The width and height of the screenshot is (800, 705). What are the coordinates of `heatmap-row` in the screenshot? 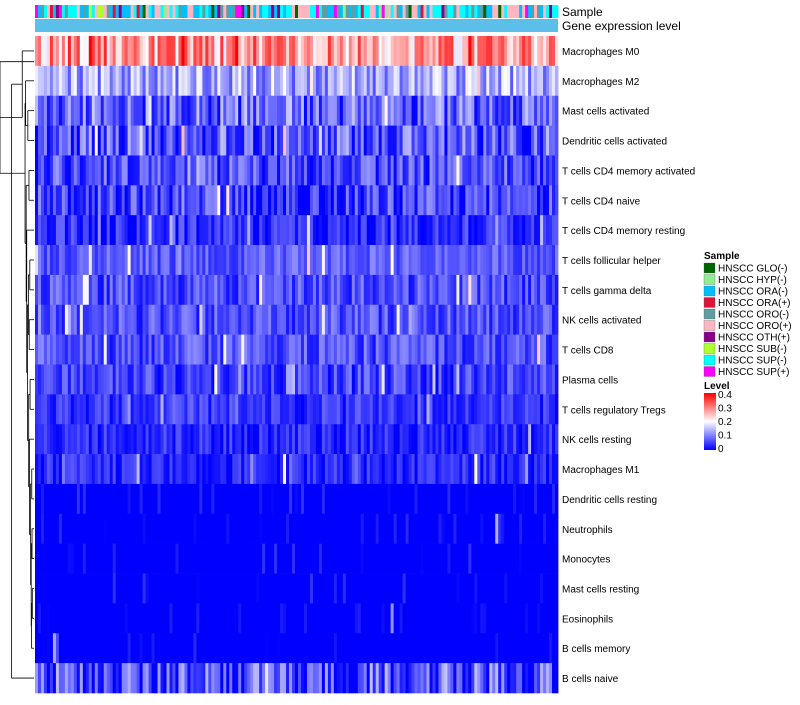 It's located at (297, 439).